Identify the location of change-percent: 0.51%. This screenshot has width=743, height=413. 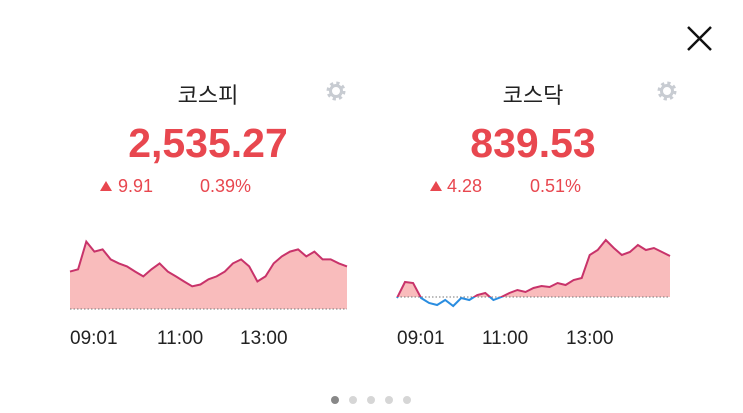
(555, 186).